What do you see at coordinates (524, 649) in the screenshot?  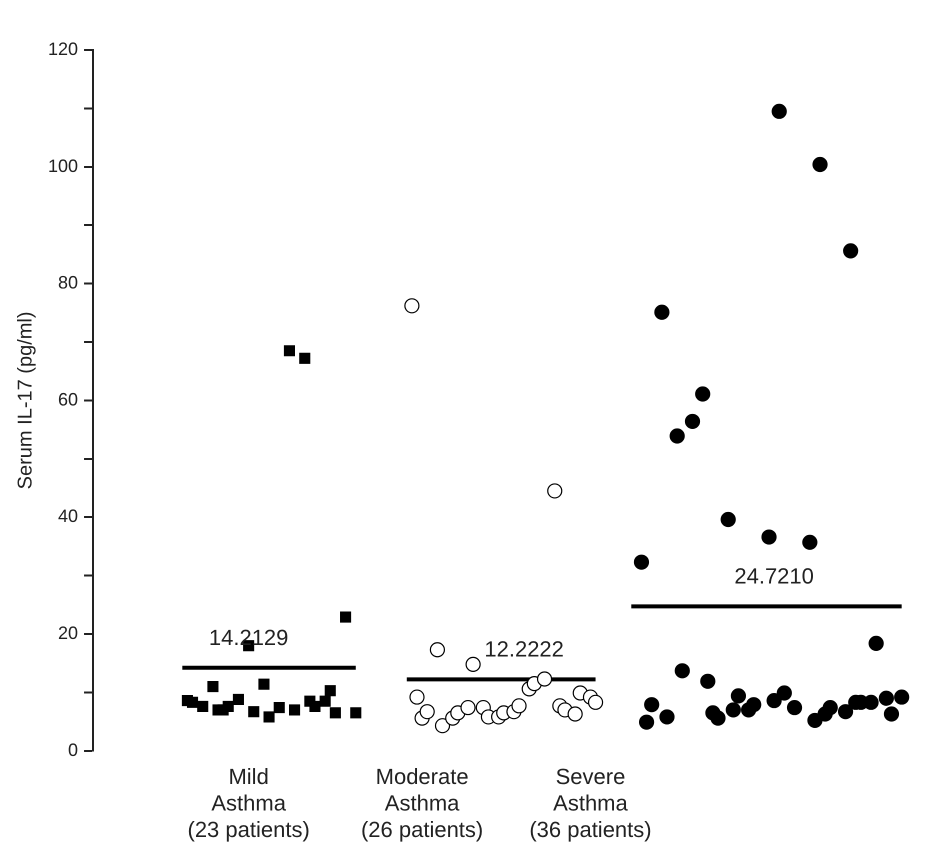 I see `data-label: 12.2222` at bounding box center [524, 649].